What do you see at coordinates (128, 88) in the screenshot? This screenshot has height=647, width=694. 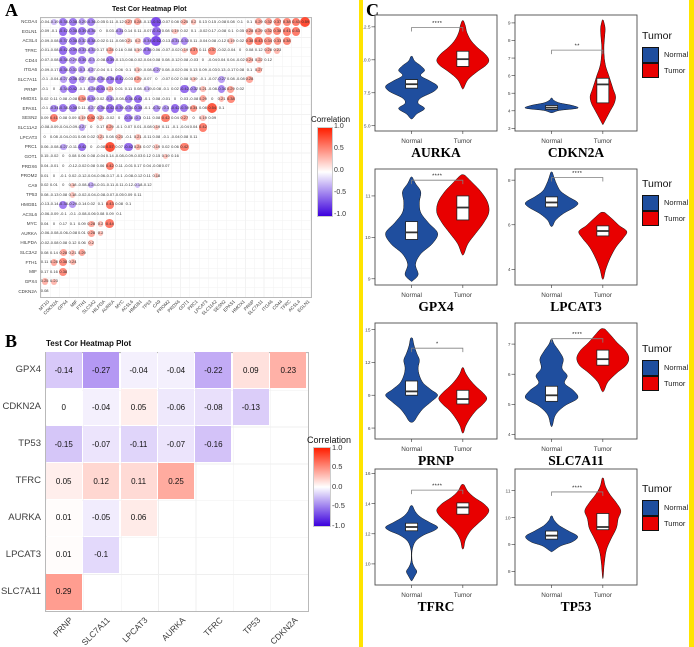 I see `heatmap-cell: 0.11` at bounding box center [128, 88].